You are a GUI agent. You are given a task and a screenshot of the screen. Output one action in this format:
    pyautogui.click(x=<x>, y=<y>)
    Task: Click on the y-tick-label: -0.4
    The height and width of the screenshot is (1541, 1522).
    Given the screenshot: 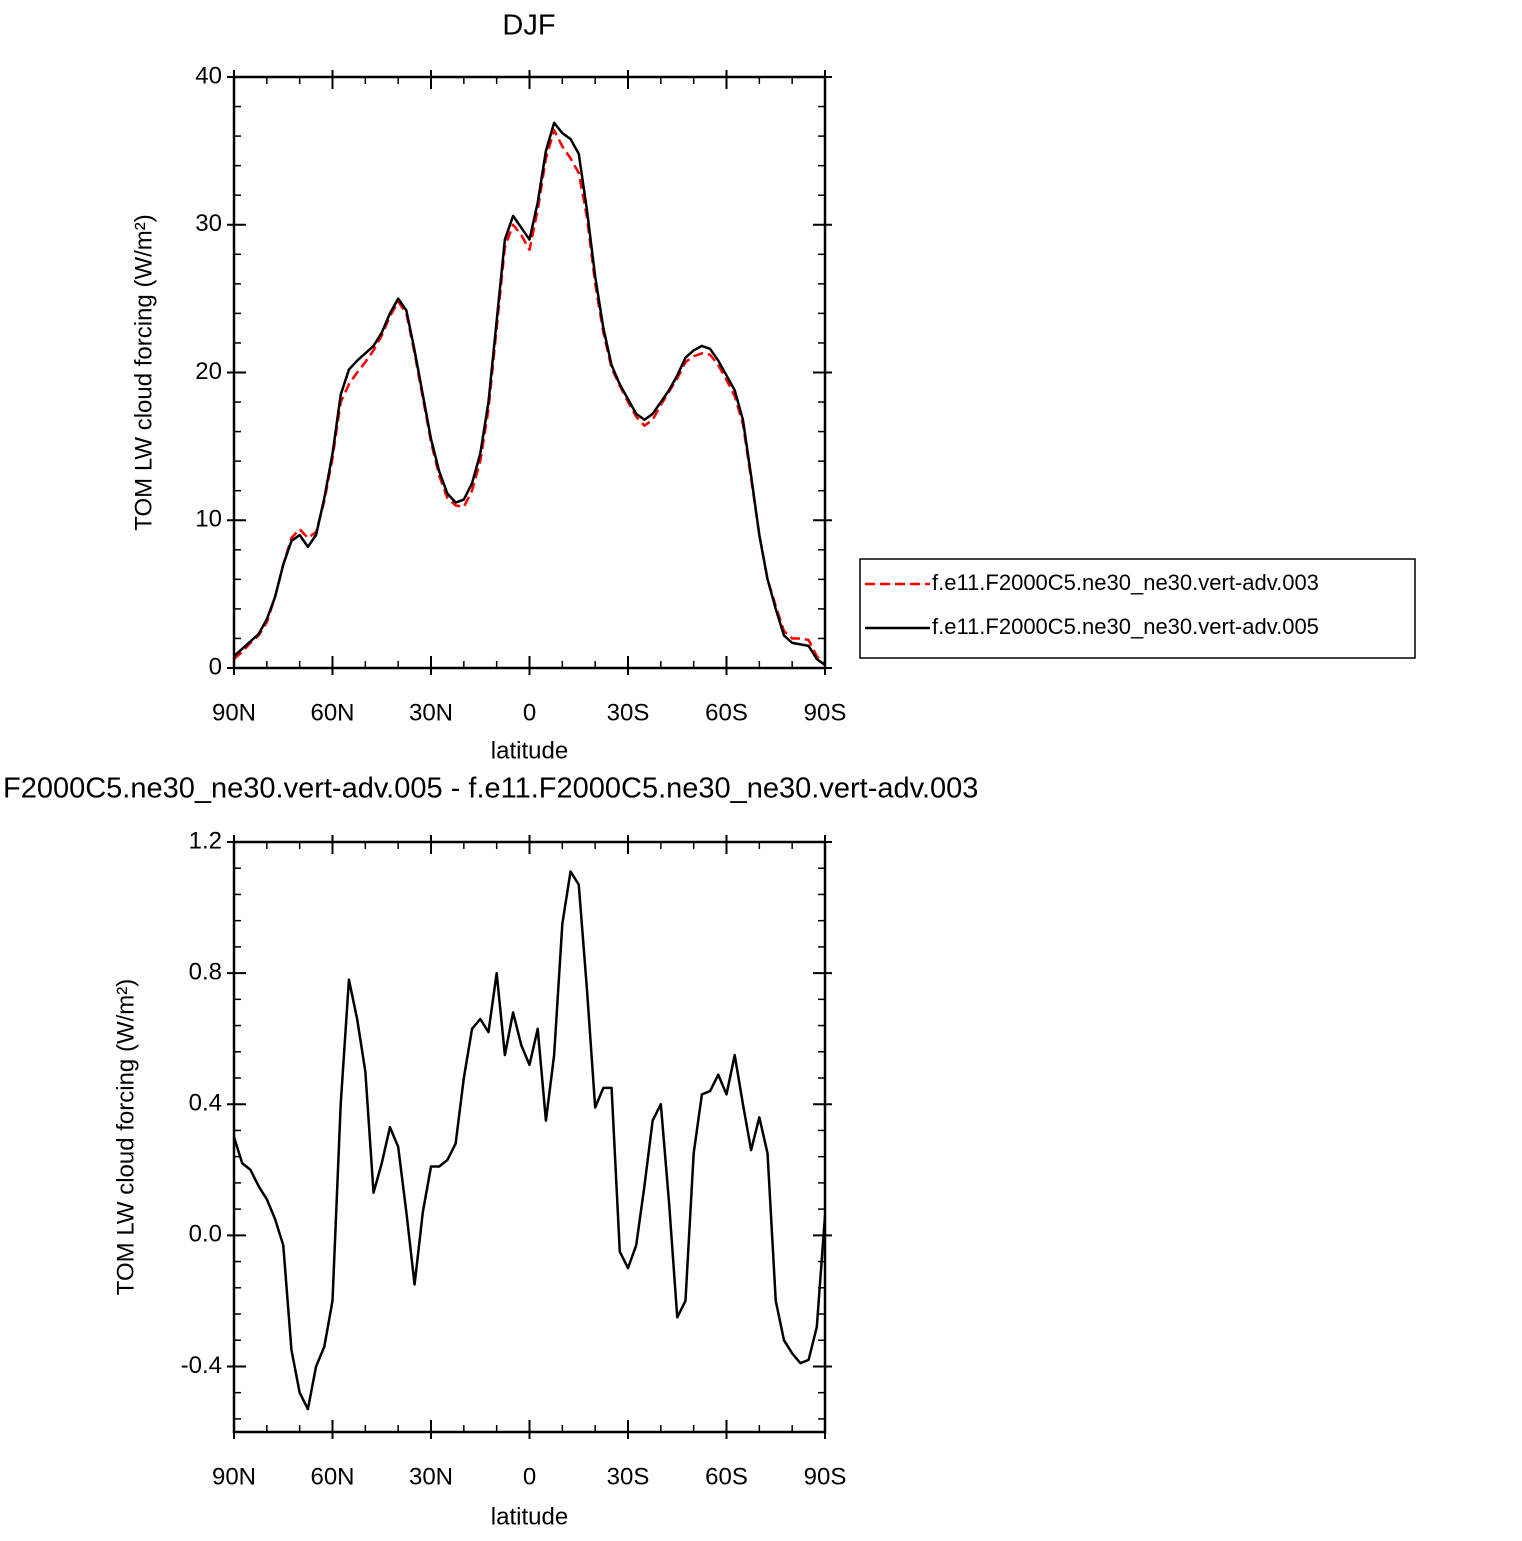 What is the action you would take?
    pyautogui.click(x=201, y=1365)
    